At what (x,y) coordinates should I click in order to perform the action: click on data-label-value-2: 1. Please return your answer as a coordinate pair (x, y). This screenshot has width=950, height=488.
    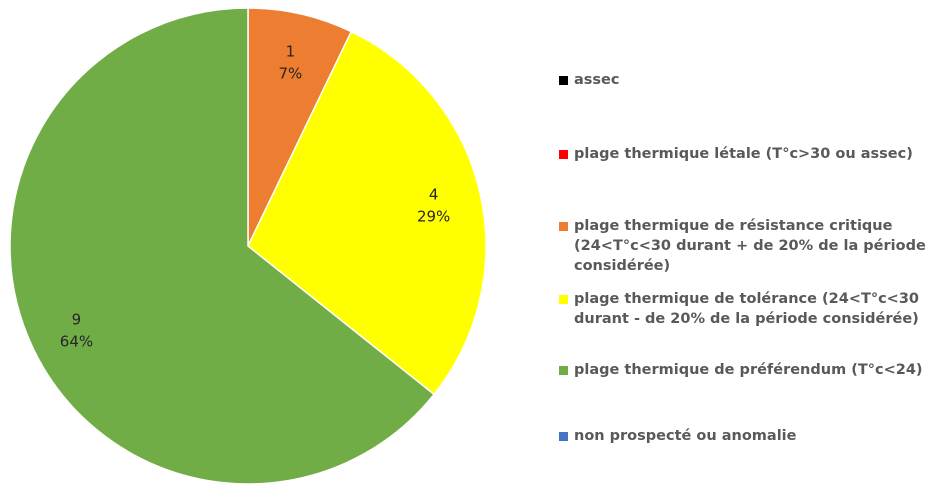
    Looking at the image, I should click on (291, 51).